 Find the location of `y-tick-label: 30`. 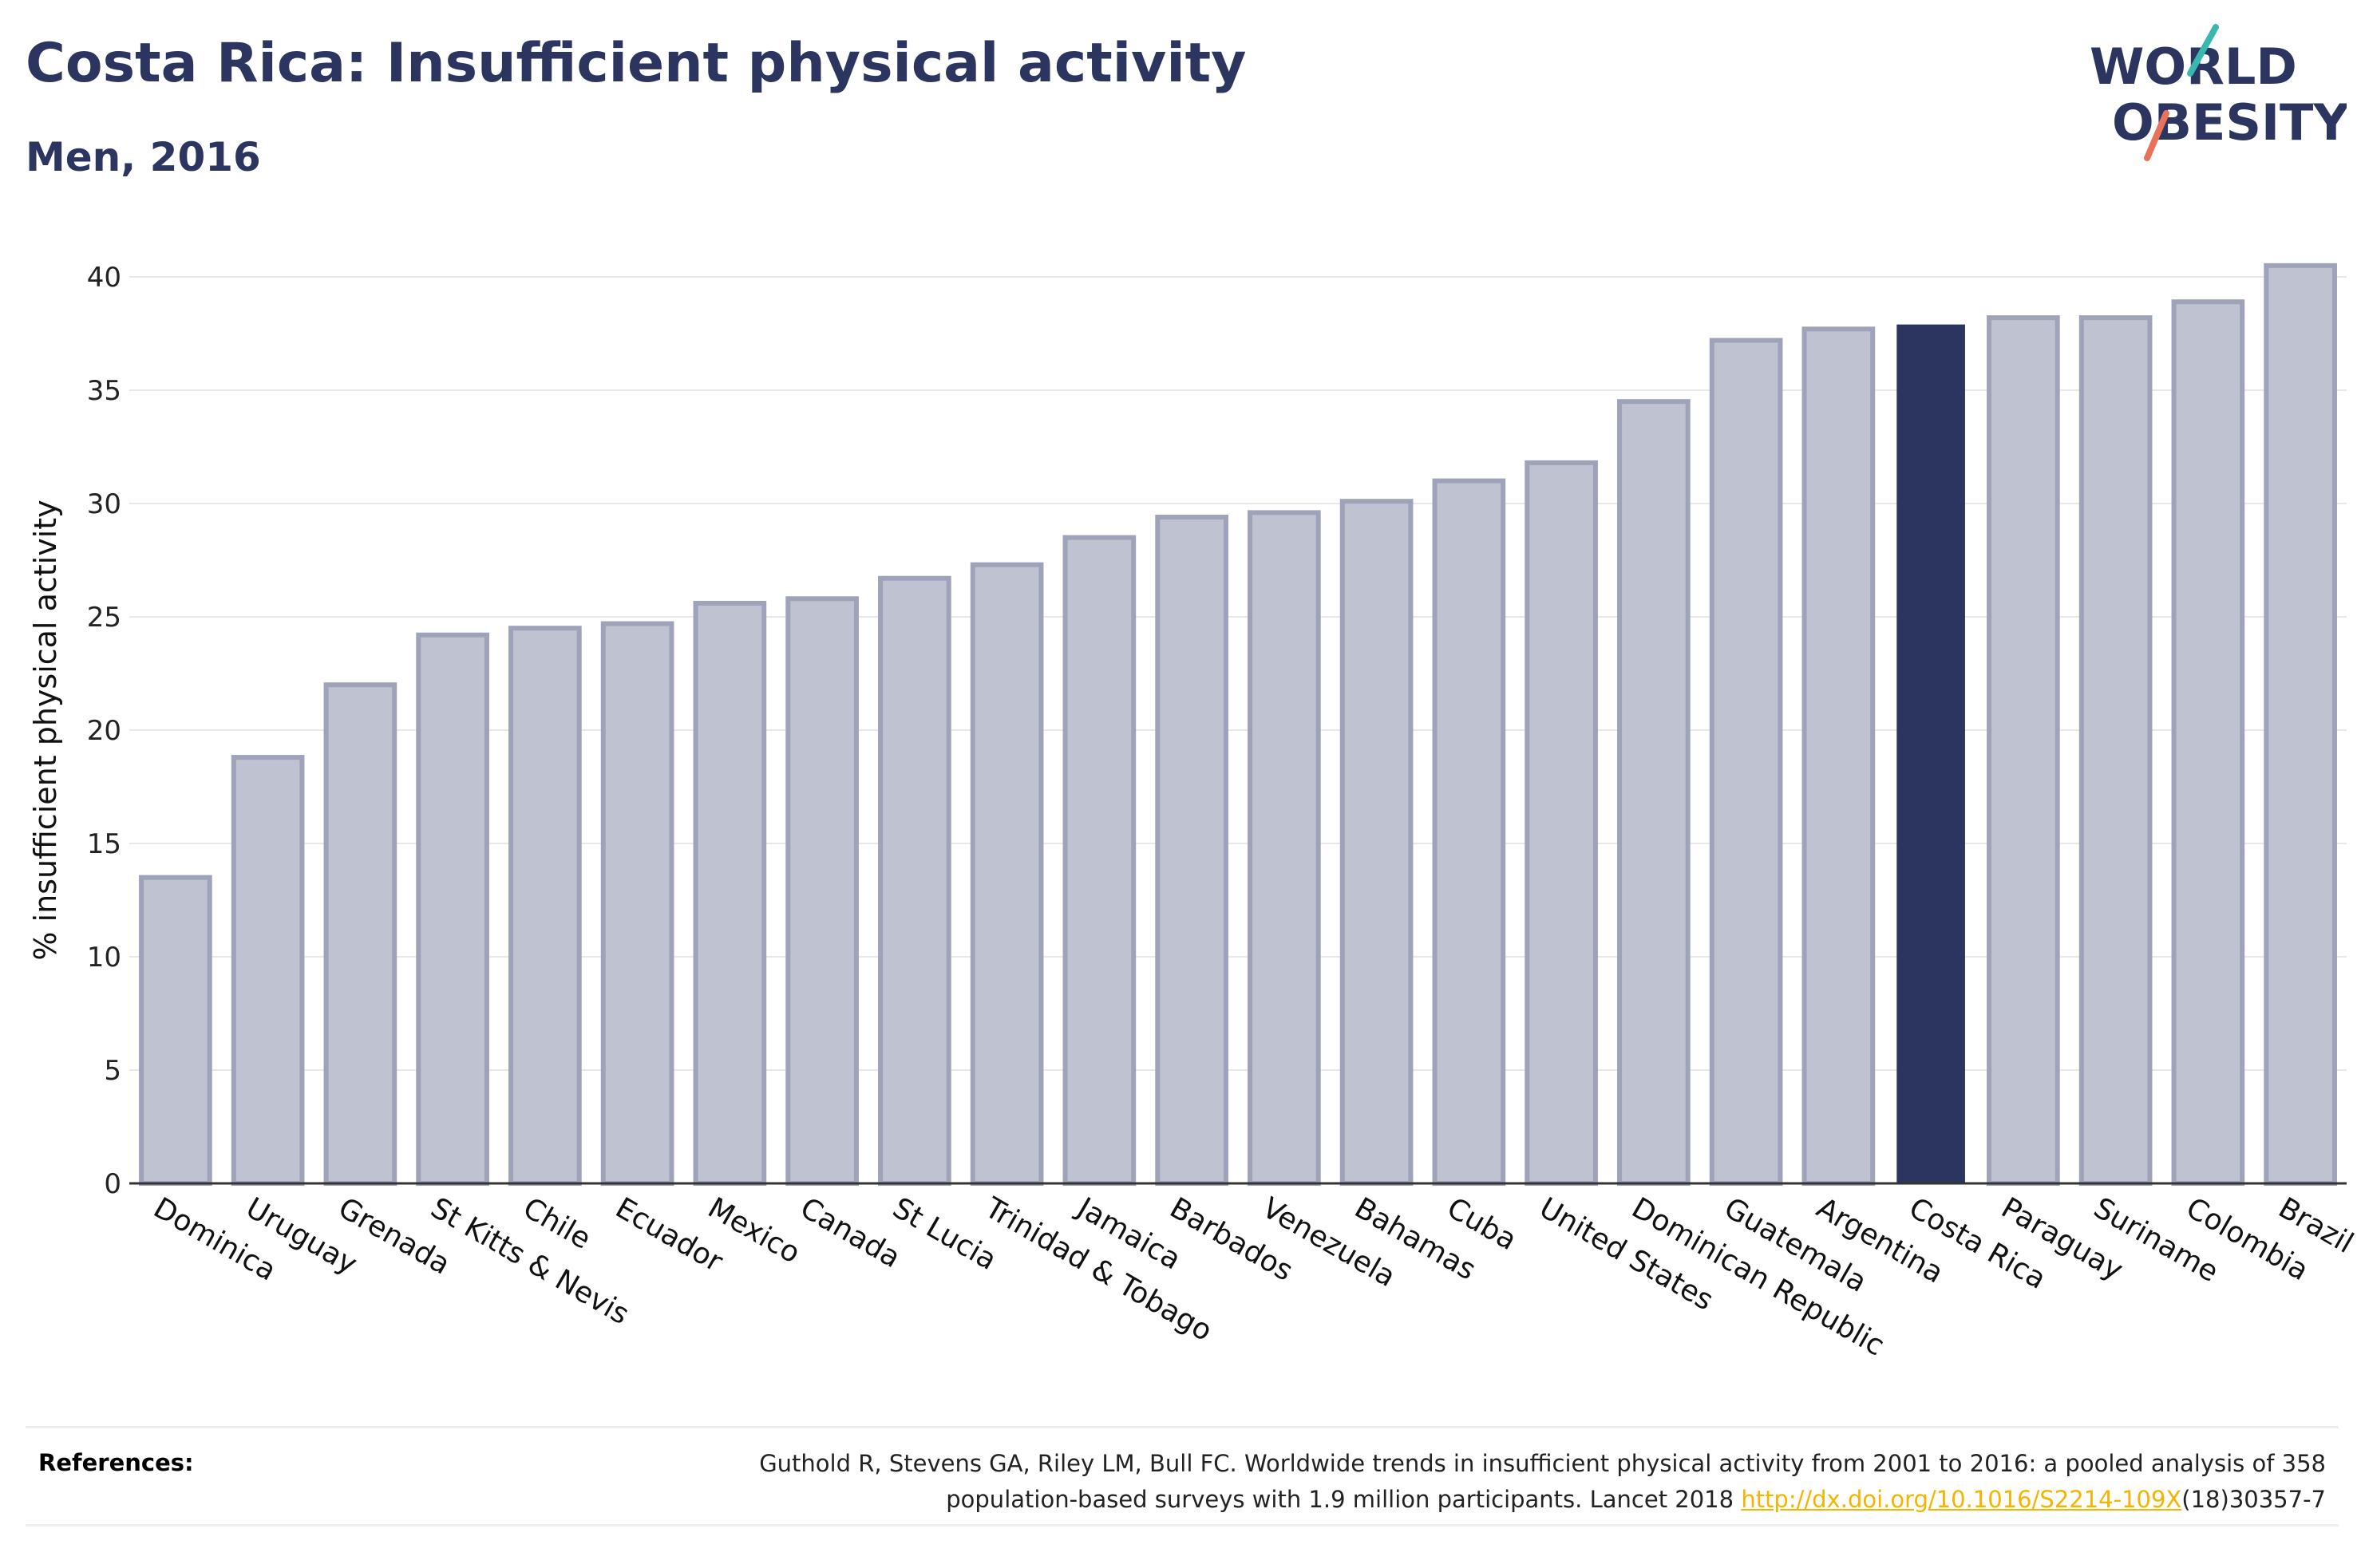

y-tick-label: 30 is located at coordinates (104, 504).